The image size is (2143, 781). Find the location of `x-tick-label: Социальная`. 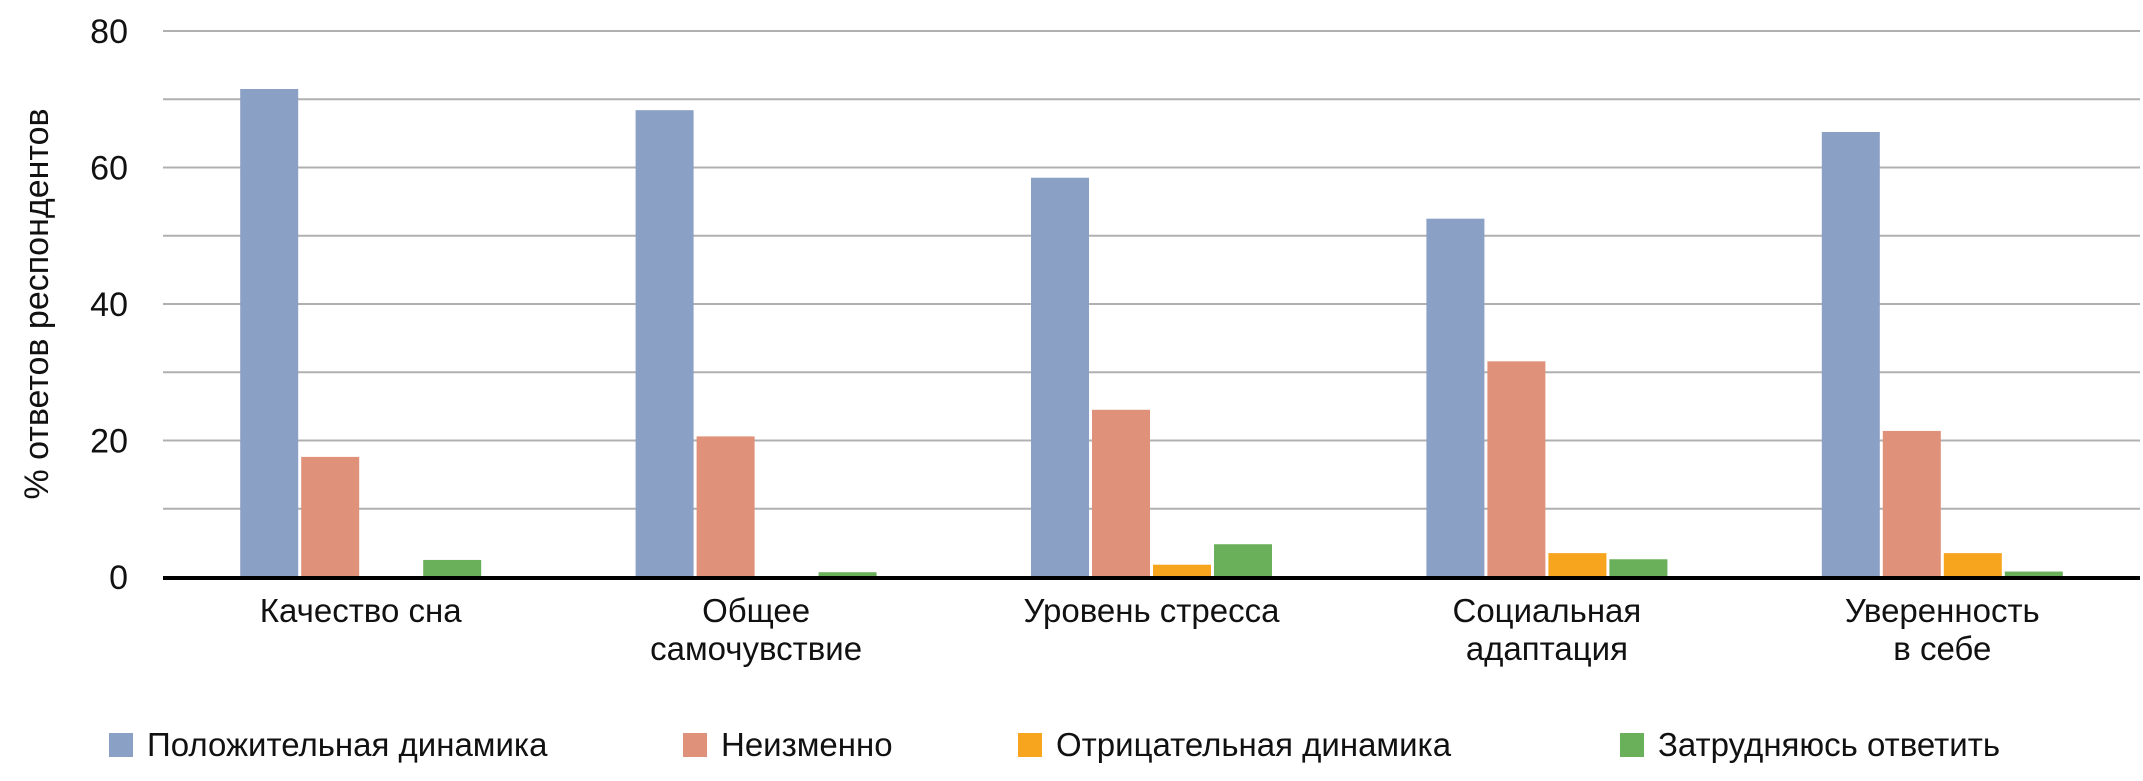

x-tick-label: Социальная is located at coordinates (1547, 610).